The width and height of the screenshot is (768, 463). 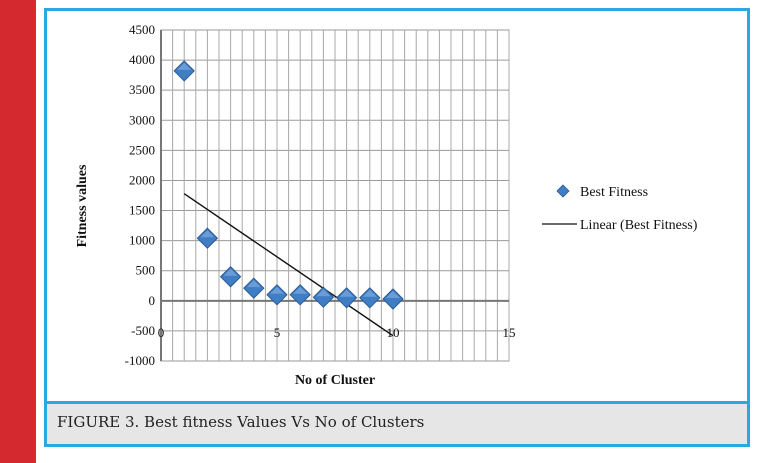 I want to click on y-tick-label: 500, so click(x=146, y=270).